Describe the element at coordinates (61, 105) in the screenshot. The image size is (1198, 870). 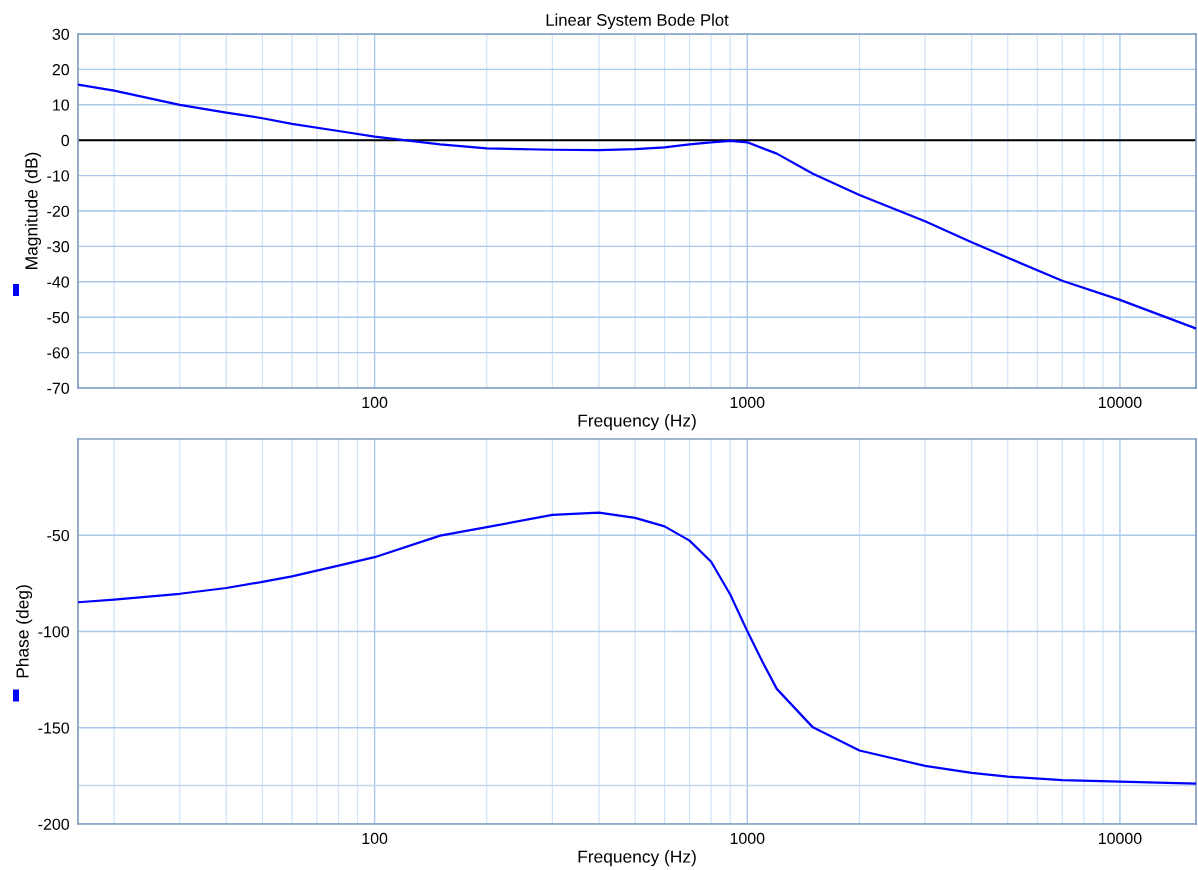
I see `y-tick-label: 10` at that location.